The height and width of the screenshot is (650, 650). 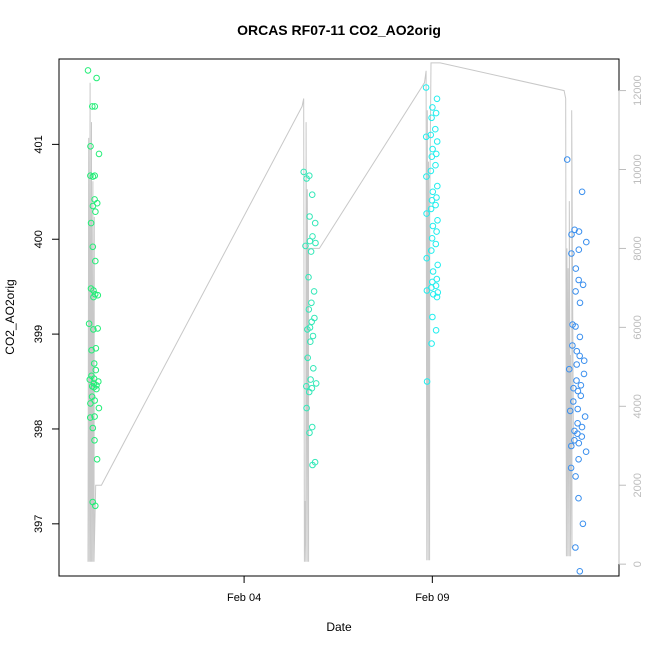 I want to click on y-tick-label: 400, so click(x=39, y=239).